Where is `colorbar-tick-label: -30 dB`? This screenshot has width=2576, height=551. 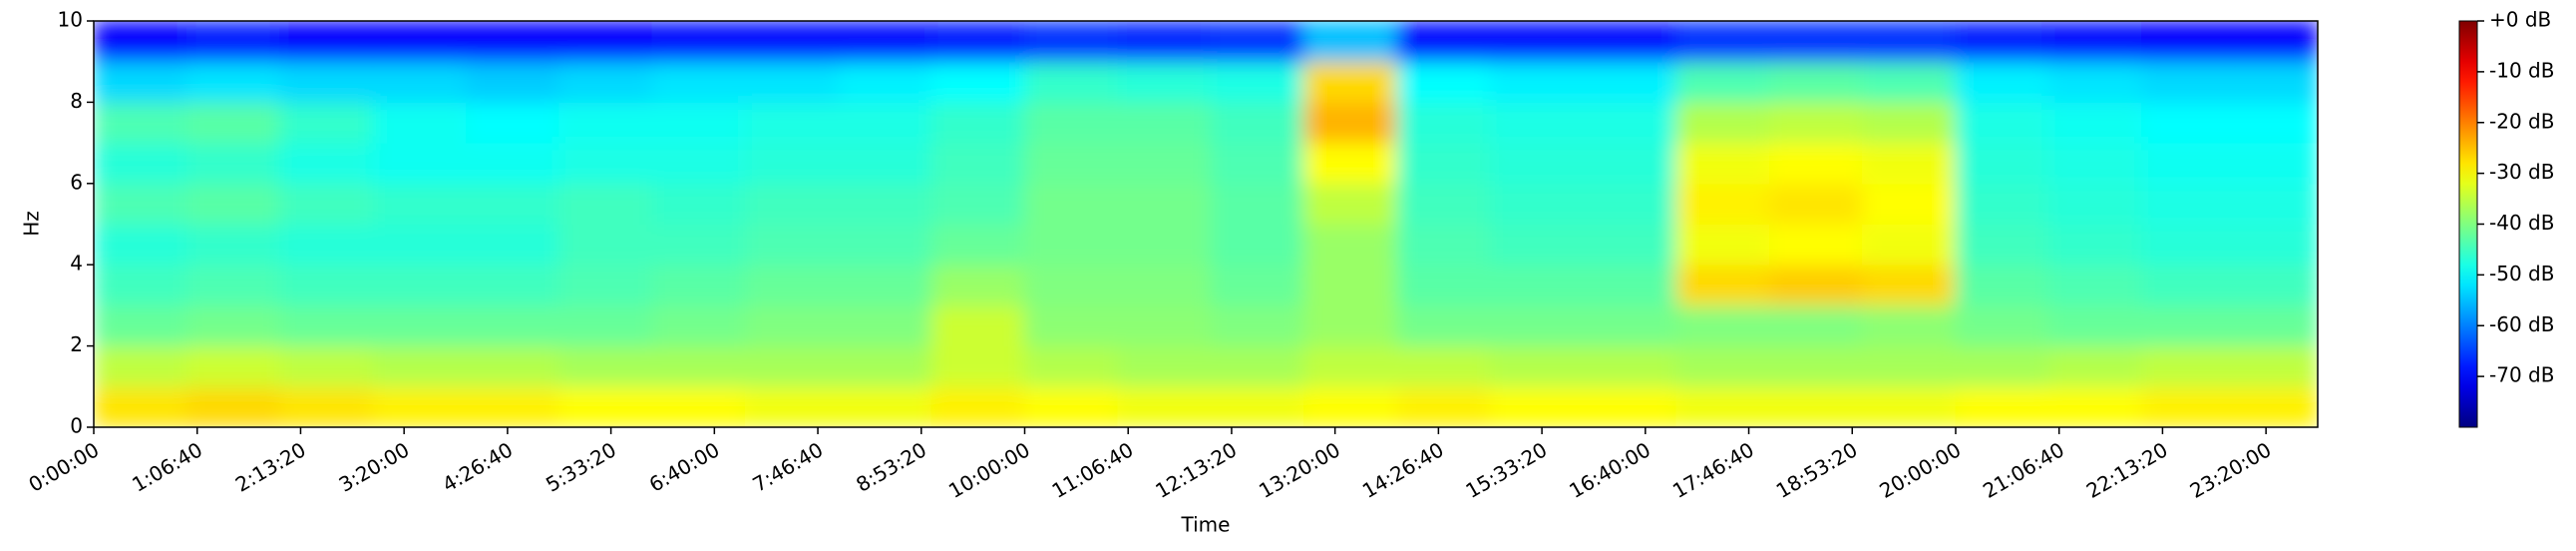
colorbar-tick-label: -30 dB is located at coordinates (2521, 172).